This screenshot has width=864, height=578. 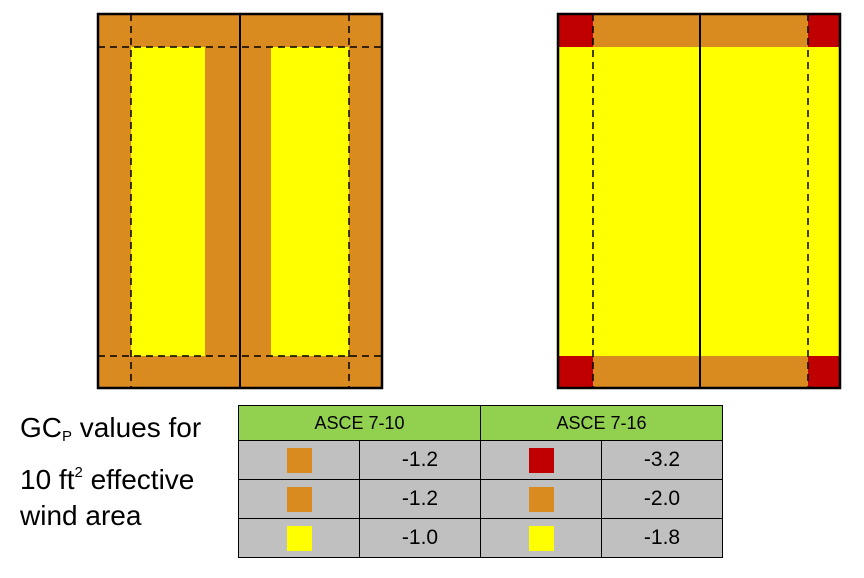 What do you see at coordinates (420, 538) in the screenshot?
I see `value-cell: -1.0` at bounding box center [420, 538].